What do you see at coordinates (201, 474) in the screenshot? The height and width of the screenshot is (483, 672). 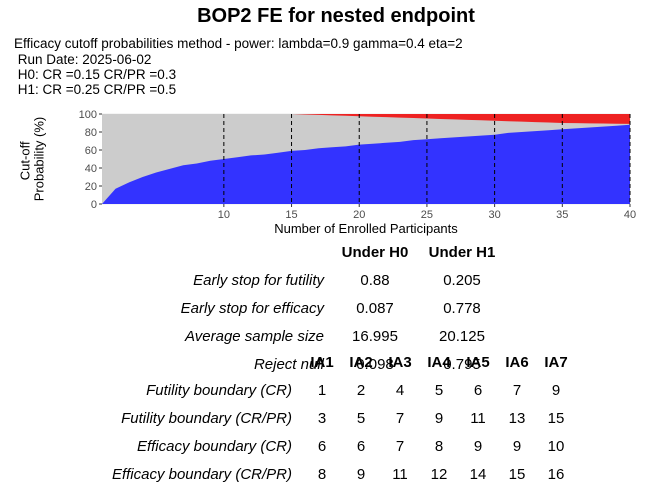 I see `boundary-row-label: Efficacy boundary (CR/PR)` at bounding box center [201, 474].